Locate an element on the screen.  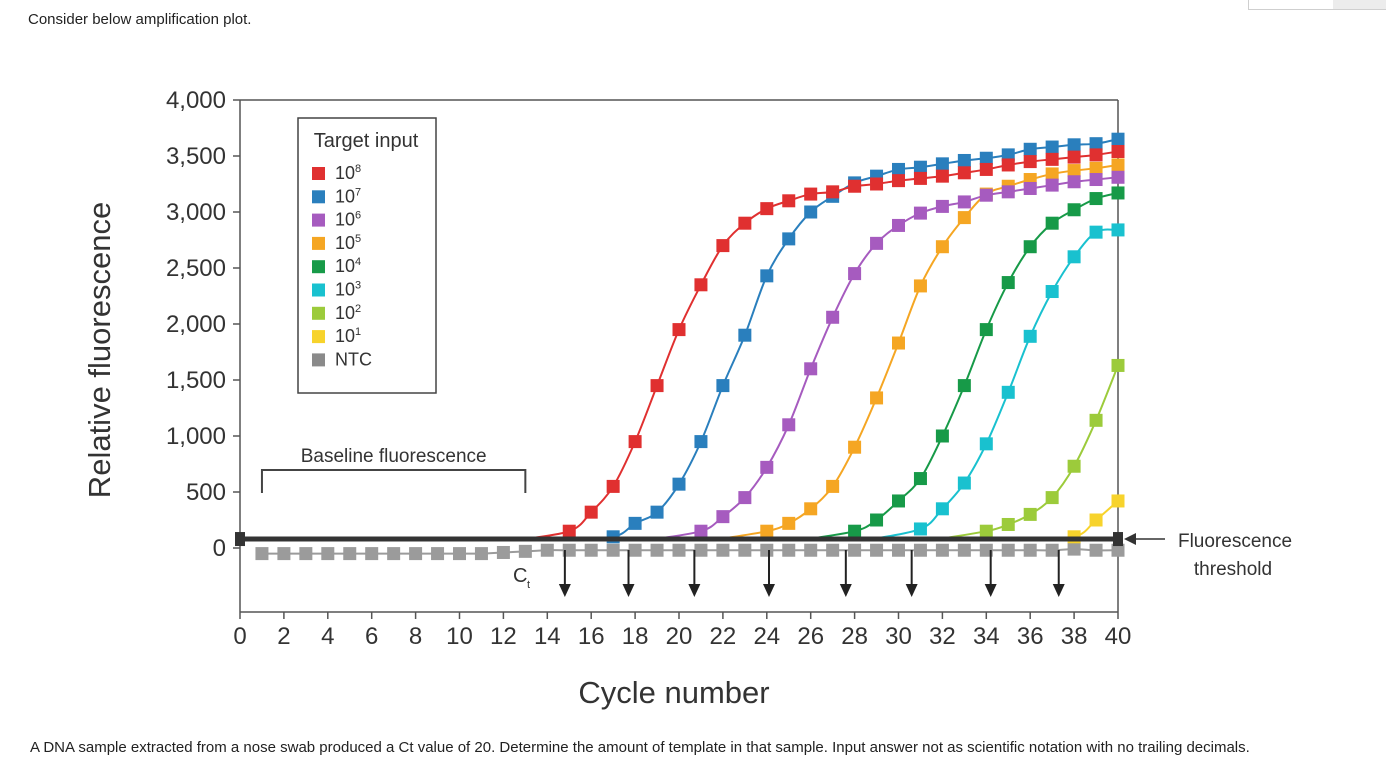
x-tick-label: 40 is located at coordinates (1118, 636).